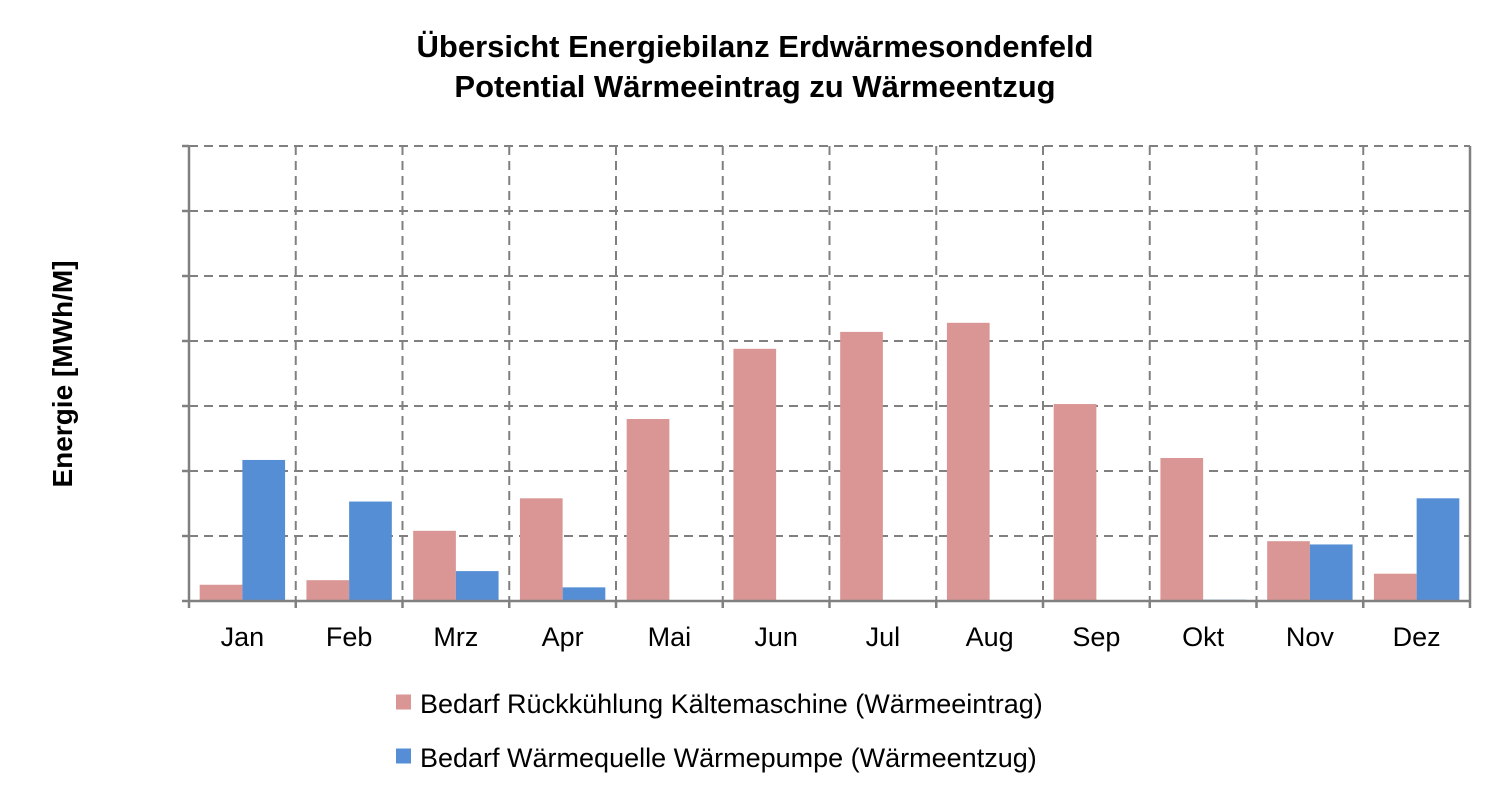  I want to click on x-tick-label: Aug, so click(990, 637).